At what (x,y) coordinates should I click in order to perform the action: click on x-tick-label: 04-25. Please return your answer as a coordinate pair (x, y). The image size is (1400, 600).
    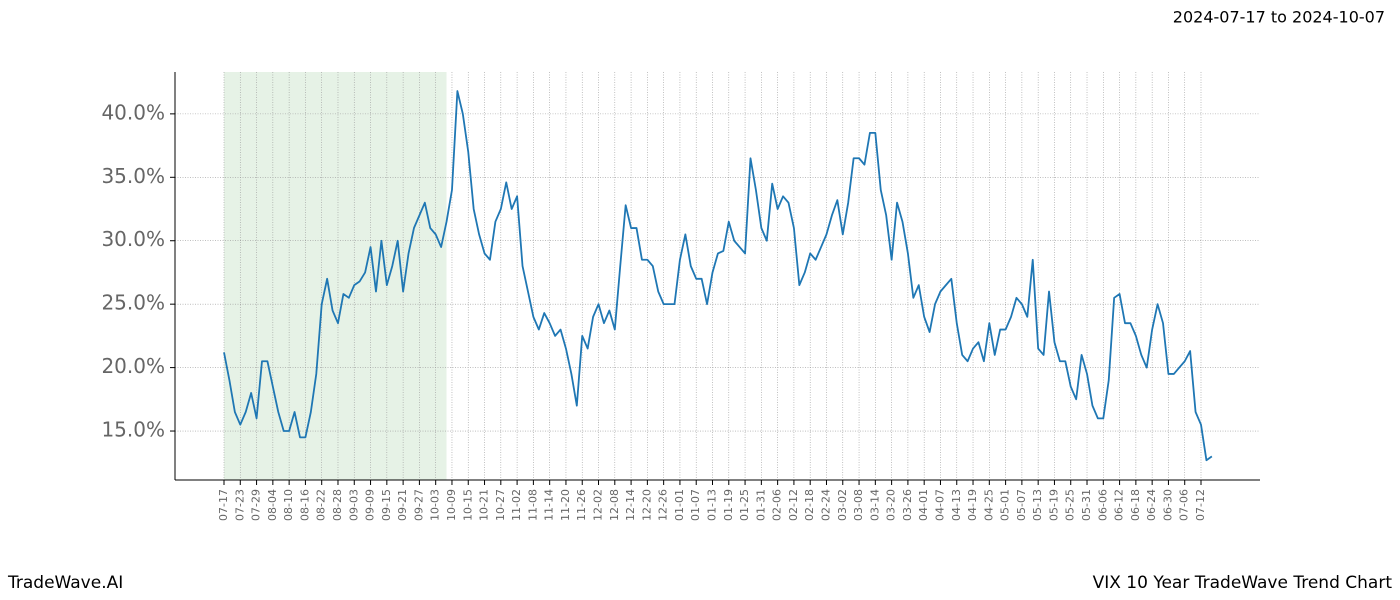
    Looking at the image, I should click on (988, 505).